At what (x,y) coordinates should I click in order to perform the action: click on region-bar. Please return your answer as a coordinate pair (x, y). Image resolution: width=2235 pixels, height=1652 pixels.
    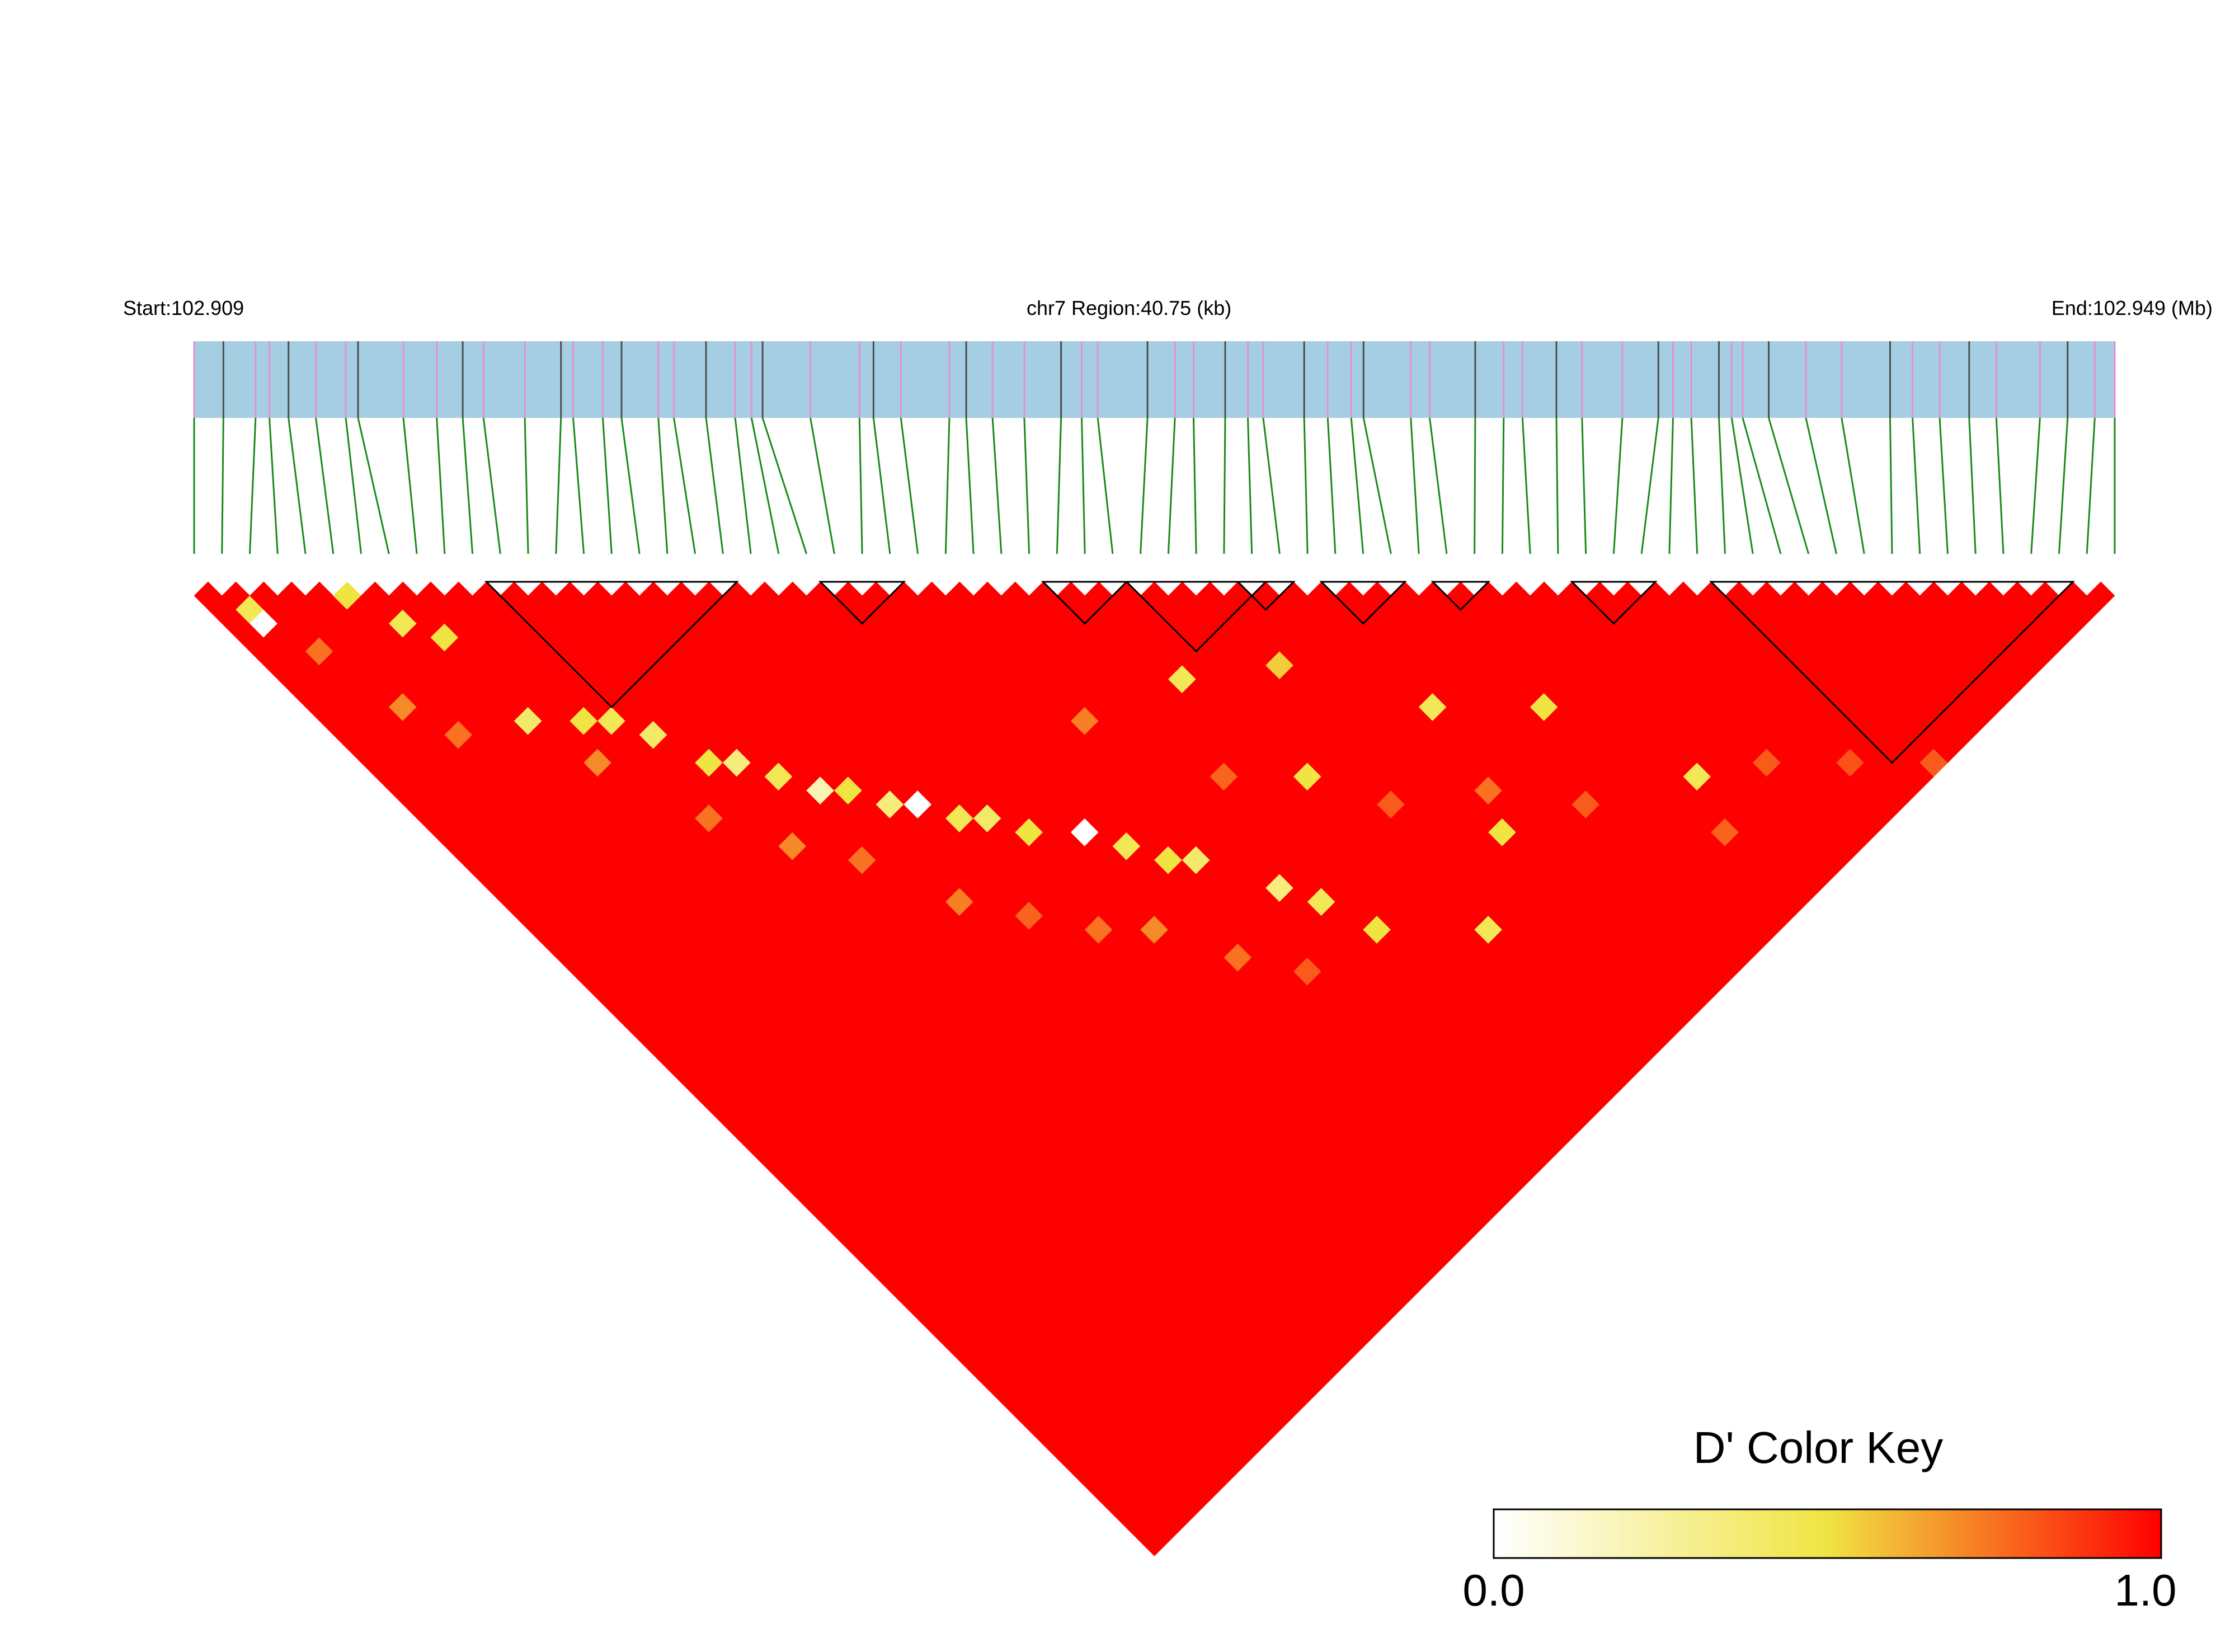
    Looking at the image, I should click on (1154, 379).